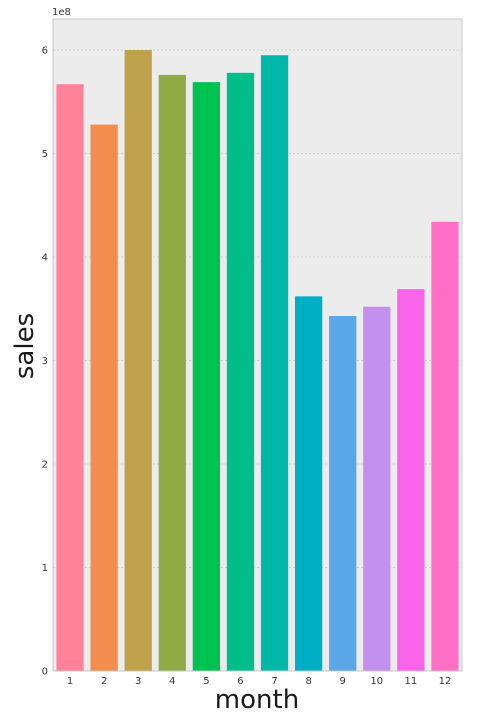 This screenshot has width=490, height=714. Describe the element at coordinates (25, 346) in the screenshot. I see `y-axis-title: sales` at that location.